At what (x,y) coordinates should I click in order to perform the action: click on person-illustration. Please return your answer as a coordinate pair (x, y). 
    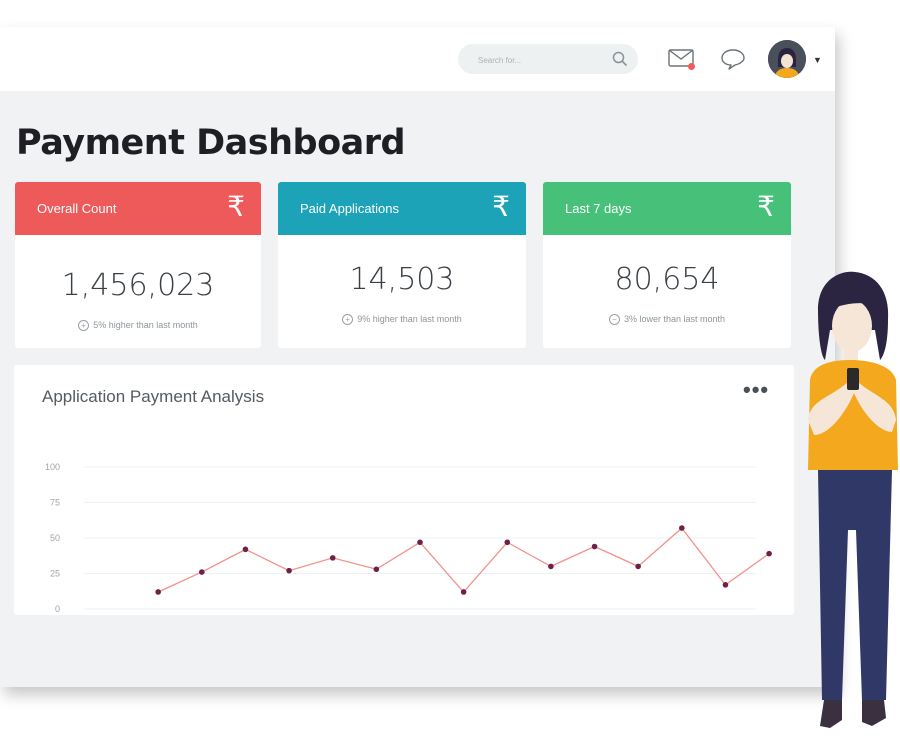
    Looking at the image, I should click on (853, 499).